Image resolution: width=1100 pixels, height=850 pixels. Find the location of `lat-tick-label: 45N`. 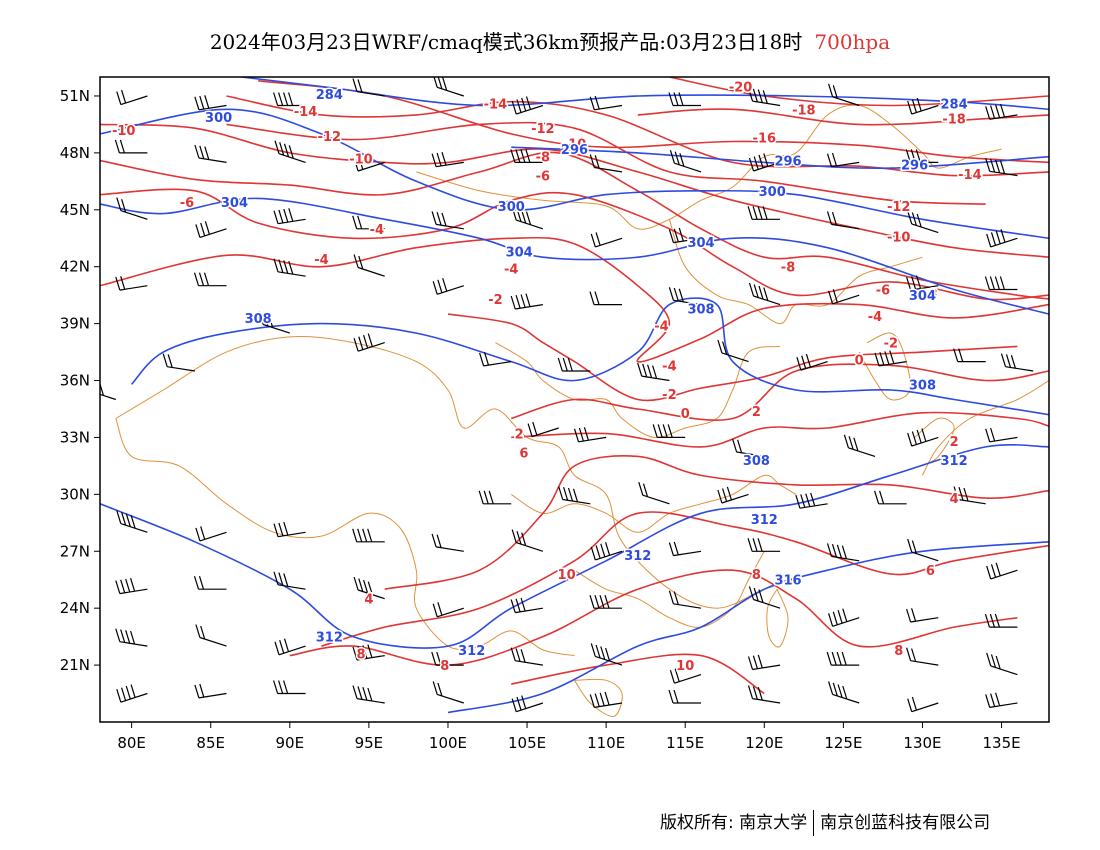

lat-tick-label: 45N is located at coordinates (75, 210).